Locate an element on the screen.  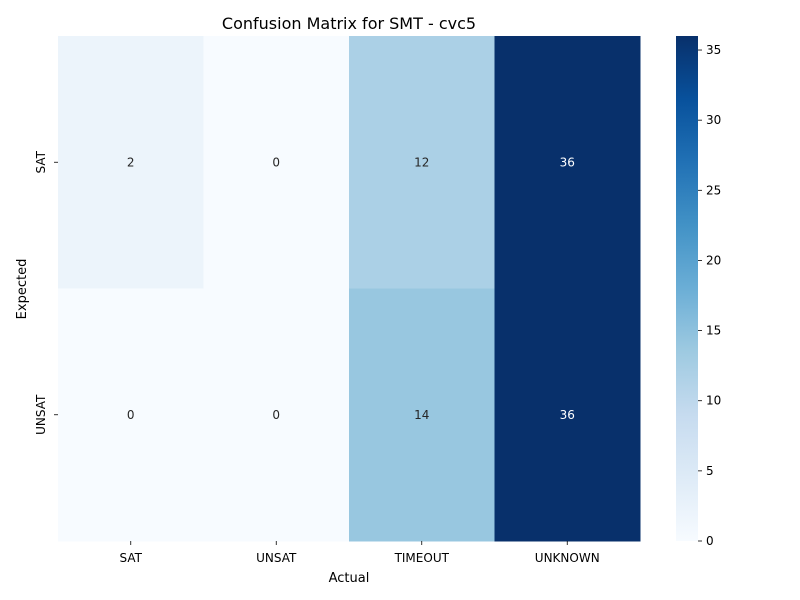
cell-value-label: 14 is located at coordinates (421, 415).